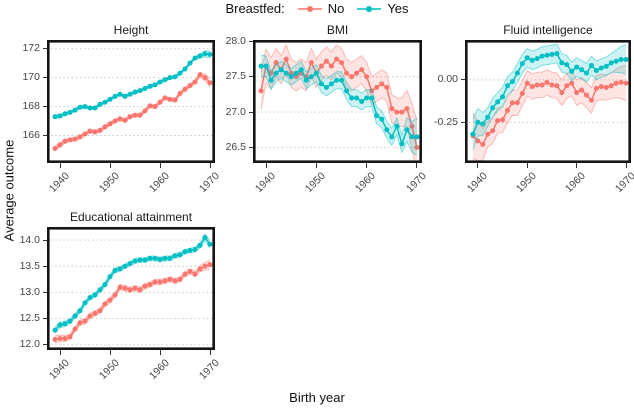 This screenshot has height=415, width=634. I want to click on facet-title-educational-attainment: Educational attainment, so click(131, 217).